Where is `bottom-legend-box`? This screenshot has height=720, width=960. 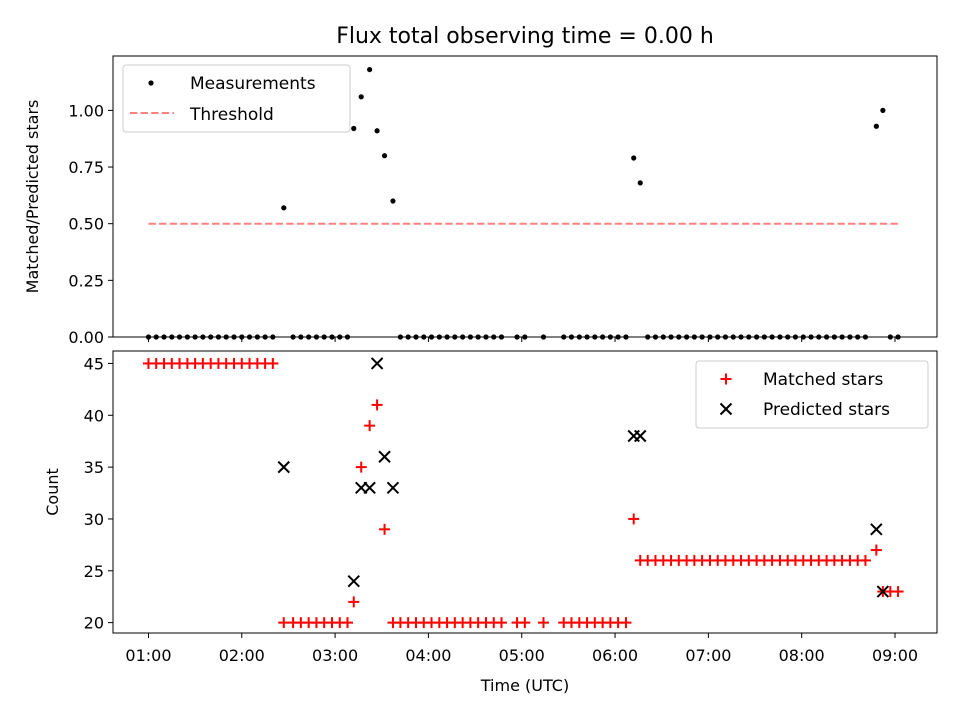
bottom-legend-box is located at coordinates (812, 394).